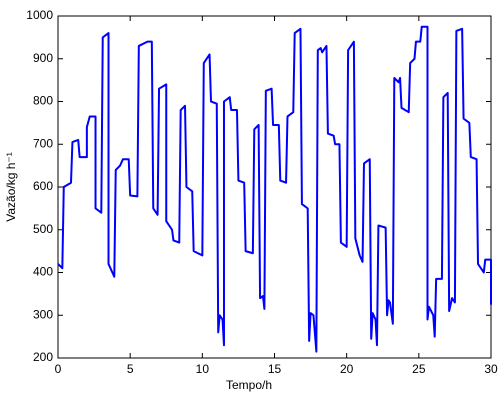  What do you see at coordinates (43, 272) in the screenshot?
I see `y-tick-label: 400` at bounding box center [43, 272].